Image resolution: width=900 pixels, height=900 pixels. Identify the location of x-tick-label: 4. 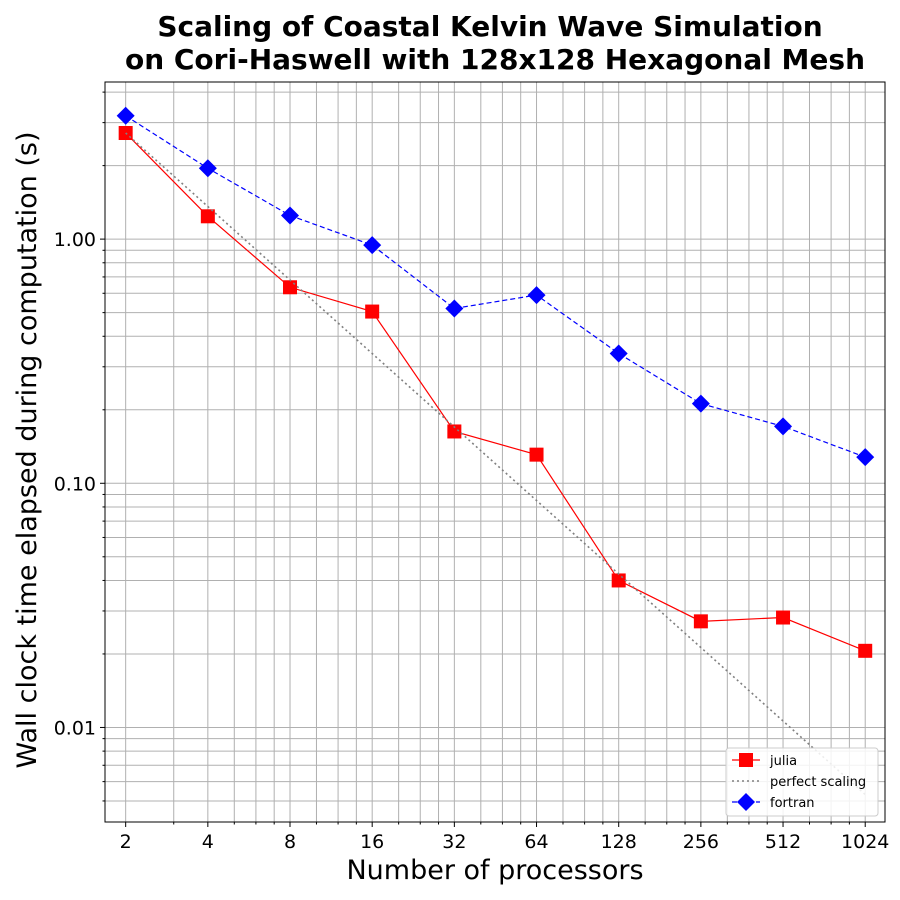
(208, 842).